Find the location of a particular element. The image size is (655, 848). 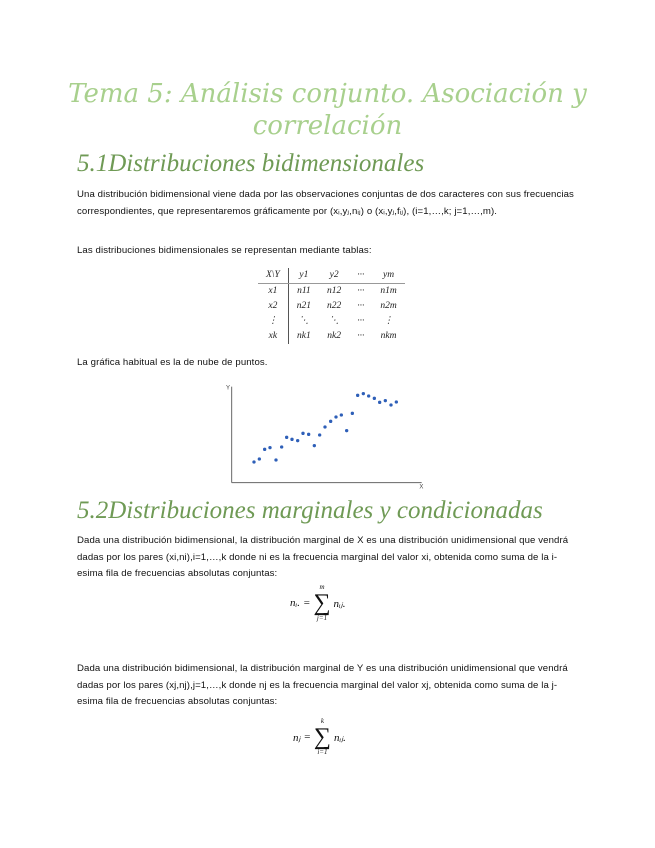

table-cell: n1m is located at coordinates (388, 291).